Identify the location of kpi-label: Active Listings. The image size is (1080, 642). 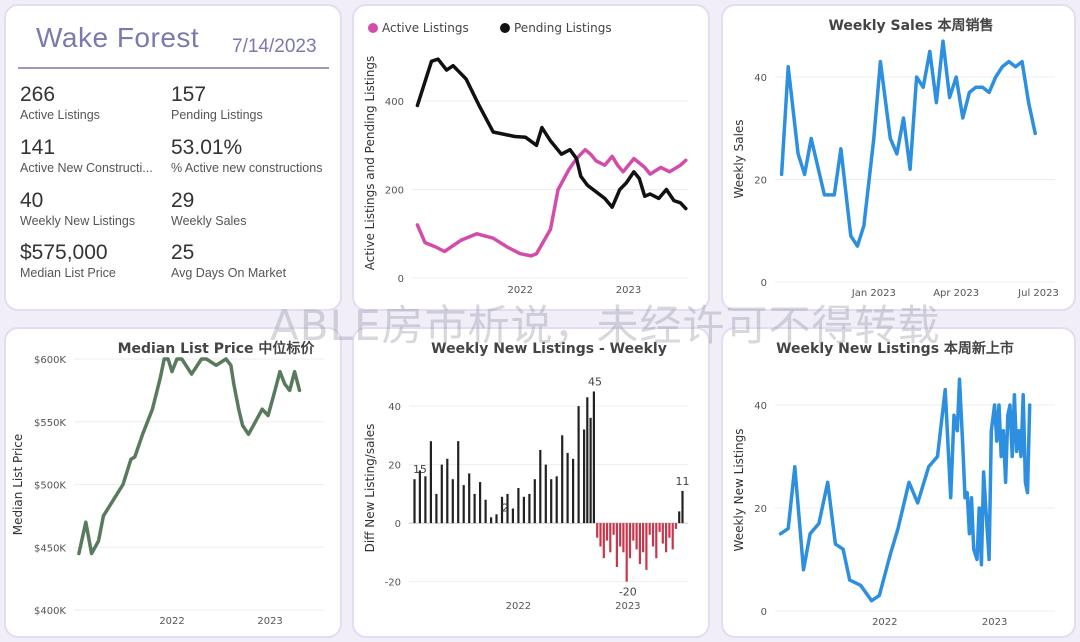
(60, 115).